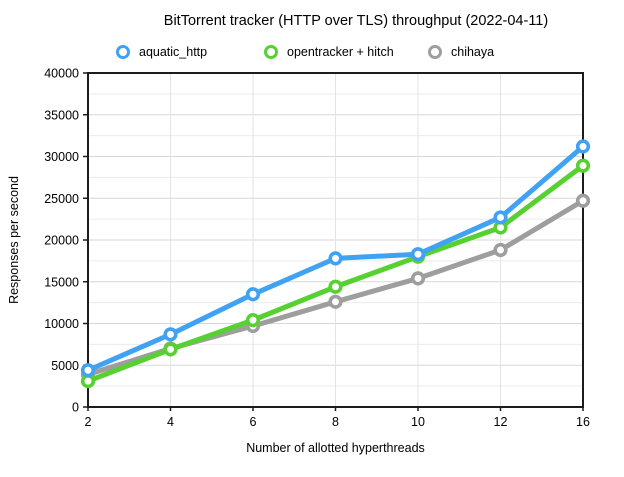  What do you see at coordinates (253, 422) in the screenshot?
I see `x-axis-tick-label: 6` at bounding box center [253, 422].